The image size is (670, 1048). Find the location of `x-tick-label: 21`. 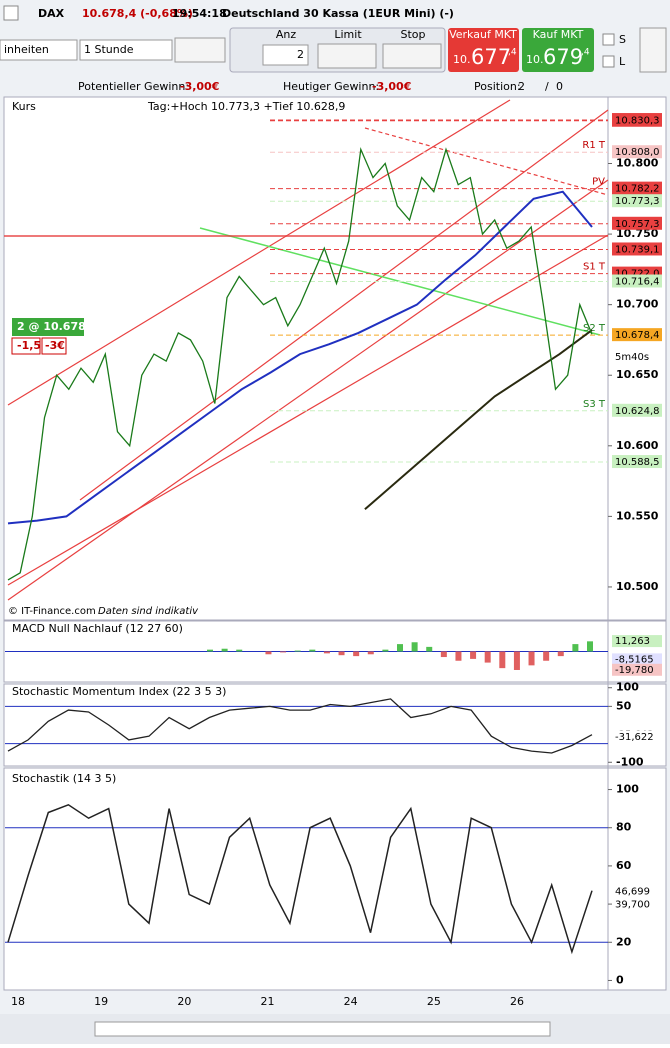

x-tick-label: 21 is located at coordinates (268, 1001).